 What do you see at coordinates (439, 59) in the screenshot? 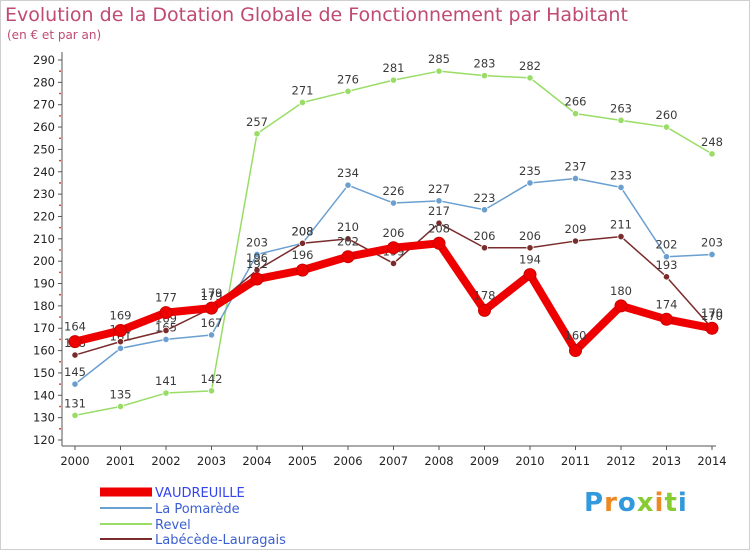
I see `data-label-revel: 285` at bounding box center [439, 59].